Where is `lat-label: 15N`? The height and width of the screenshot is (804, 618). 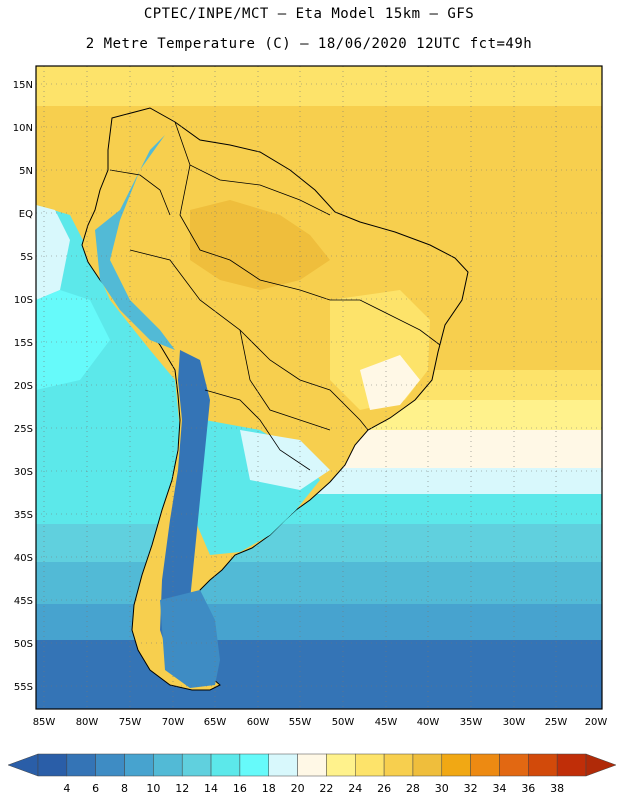
lat-label: 15N is located at coordinates (23, 85).